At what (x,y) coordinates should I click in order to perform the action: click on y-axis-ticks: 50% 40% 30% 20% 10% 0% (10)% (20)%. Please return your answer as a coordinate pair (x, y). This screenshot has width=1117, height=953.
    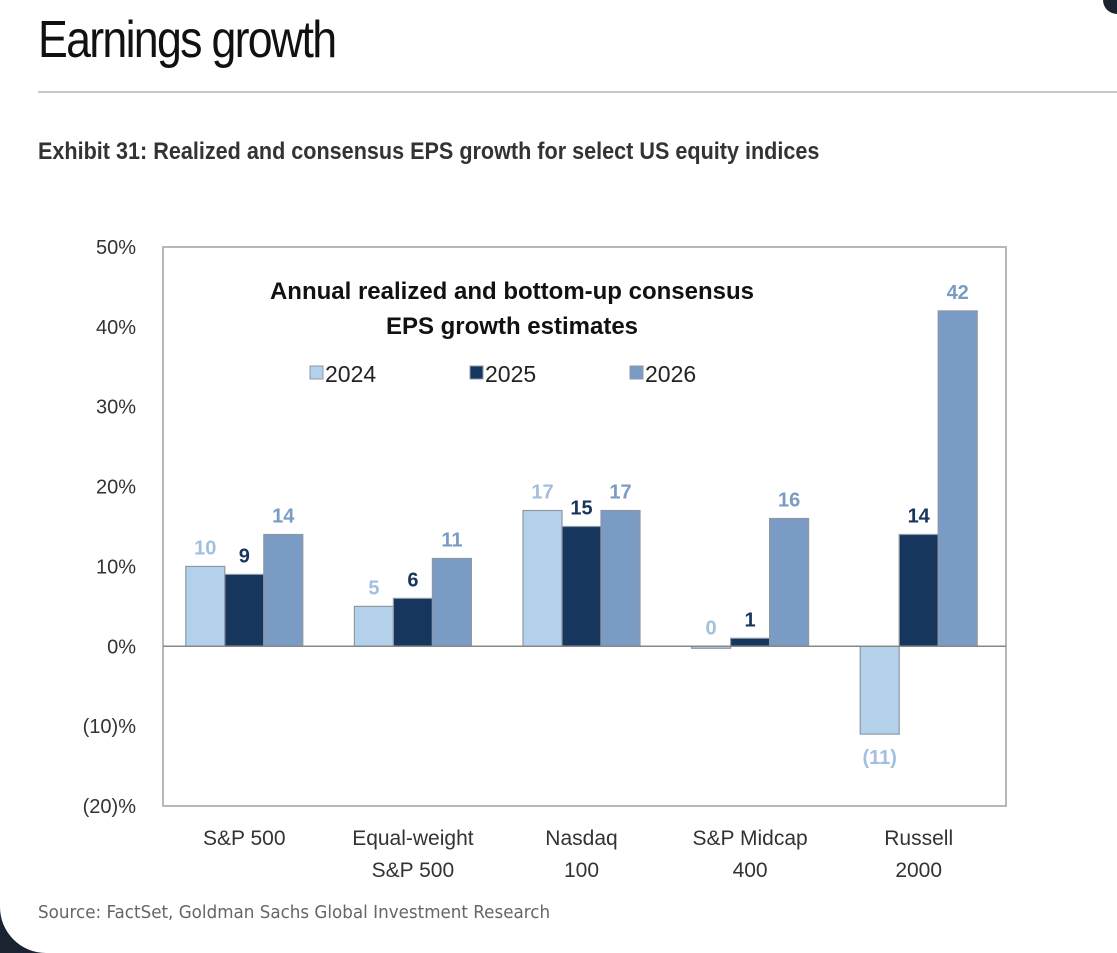
    Looking at the image, I should click on (110, 527).